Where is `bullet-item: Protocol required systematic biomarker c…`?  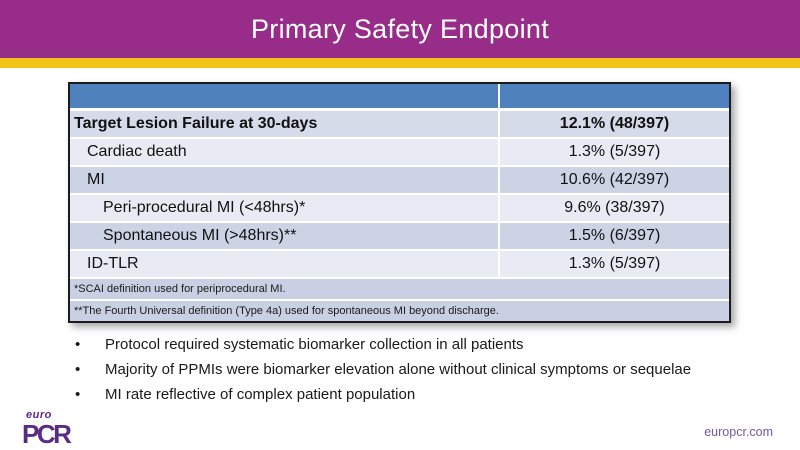 bullet-item: Protocol required systematic biomarker c… is located at coordinates (425, 344).